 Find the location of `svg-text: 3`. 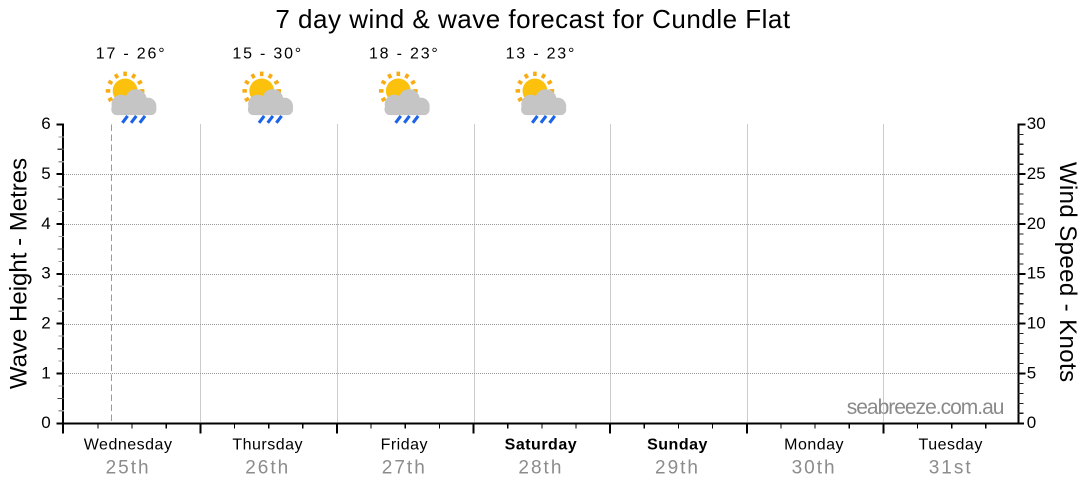

svg-text: 3 is located at coordinates (45, 273).